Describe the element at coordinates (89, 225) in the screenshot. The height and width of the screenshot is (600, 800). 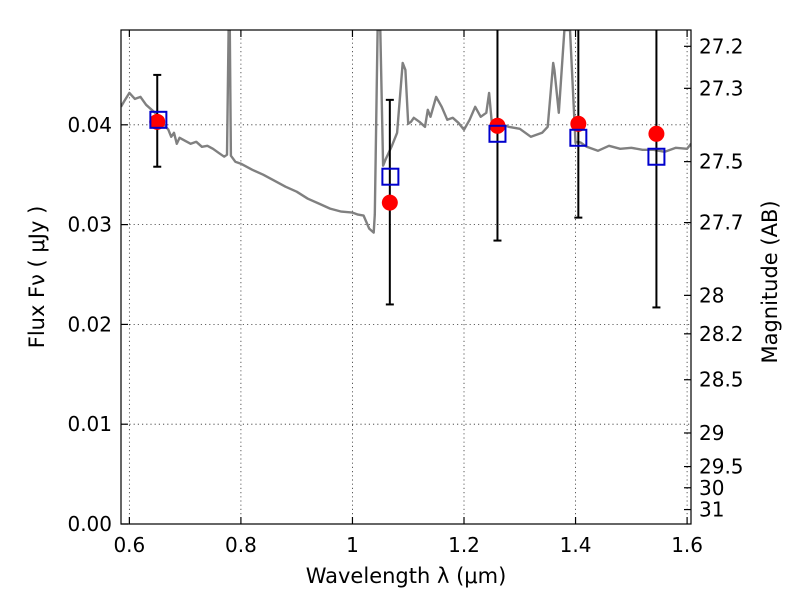
I see `y-tick-label: 0.03` at that location.